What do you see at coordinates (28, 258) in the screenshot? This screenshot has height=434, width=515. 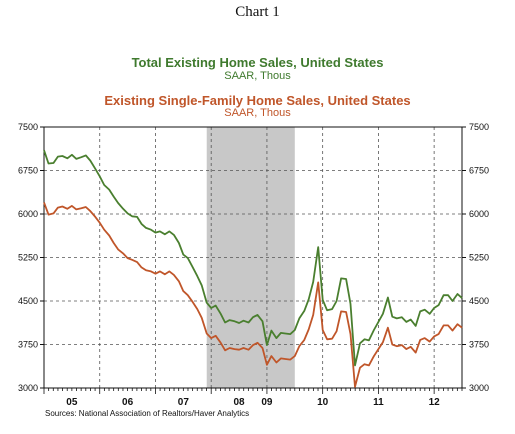 I see `y-tick-label-left-3: 5250` at bounding box center [28, 258].